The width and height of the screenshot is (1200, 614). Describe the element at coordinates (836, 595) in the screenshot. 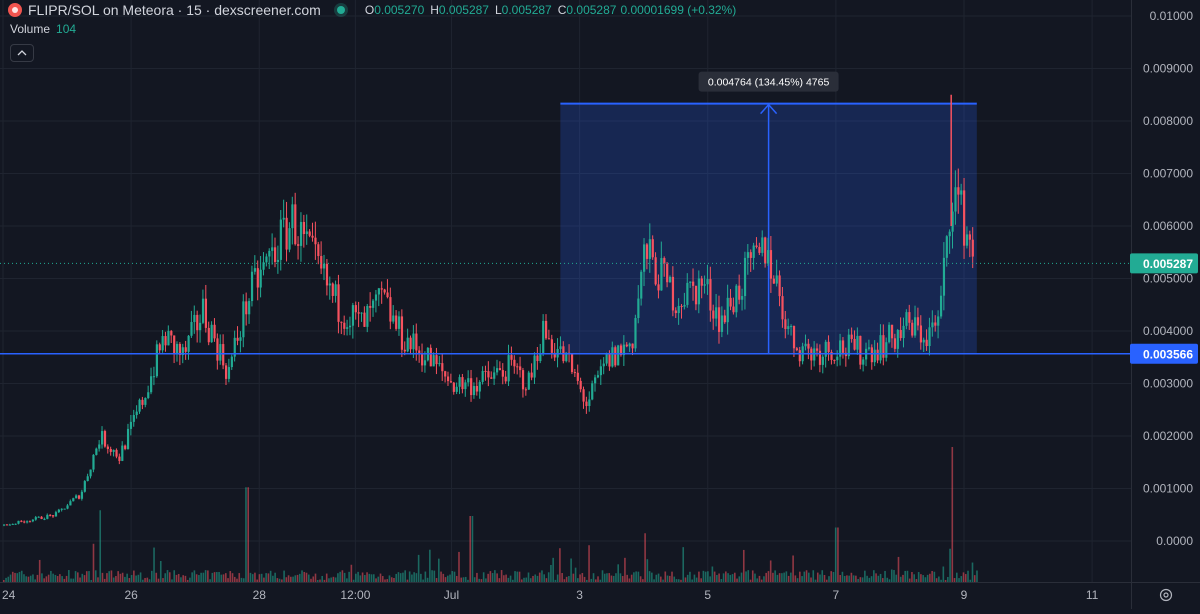

I see `x-tick-label: 7` at that location.